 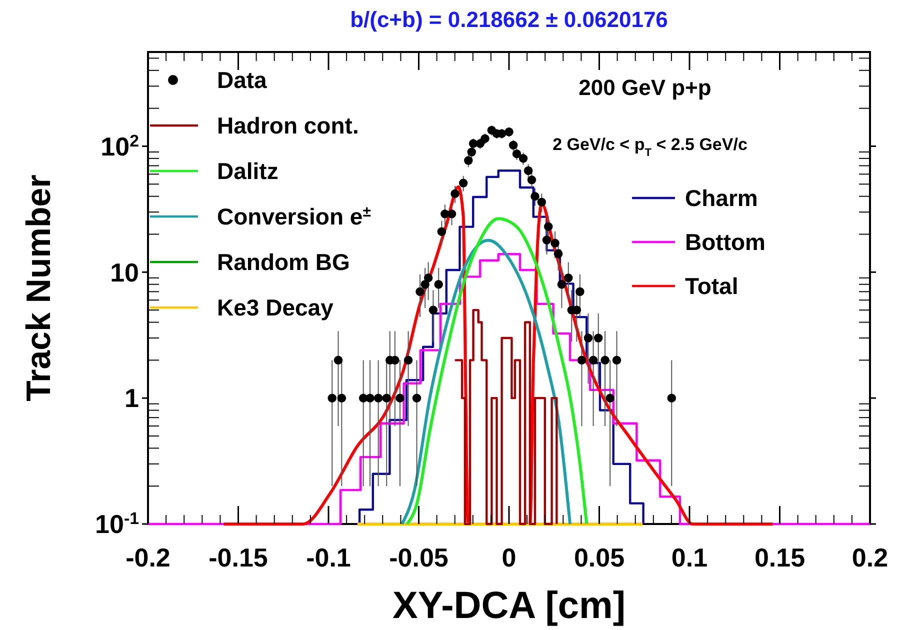 I want to click on y-axis-title: Track Number, so click(x=39, y=288).